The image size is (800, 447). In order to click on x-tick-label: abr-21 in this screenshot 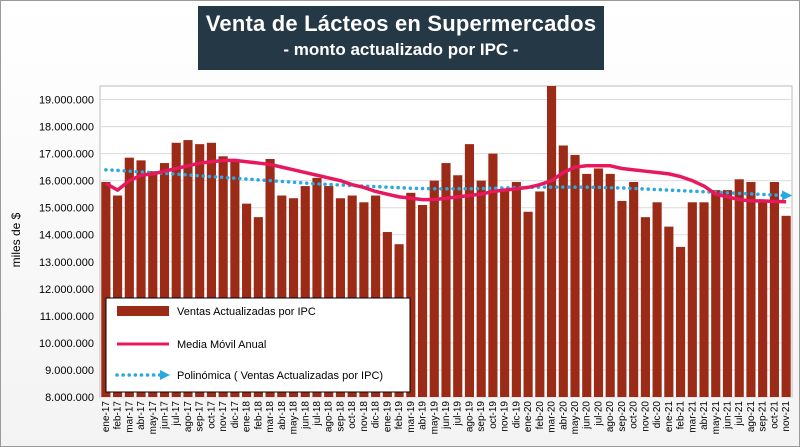, I will do `click(704, 415)`.